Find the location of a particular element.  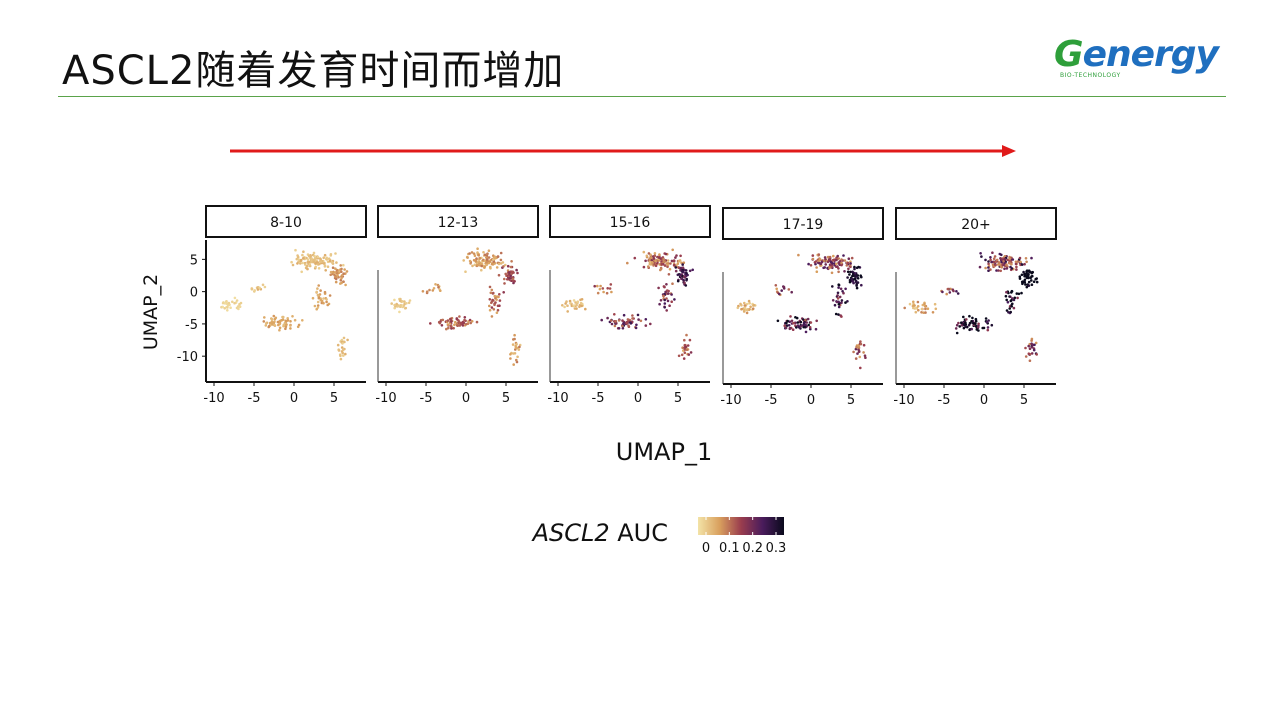

x-tick-label: -10 is located at coordinates (730, 400).